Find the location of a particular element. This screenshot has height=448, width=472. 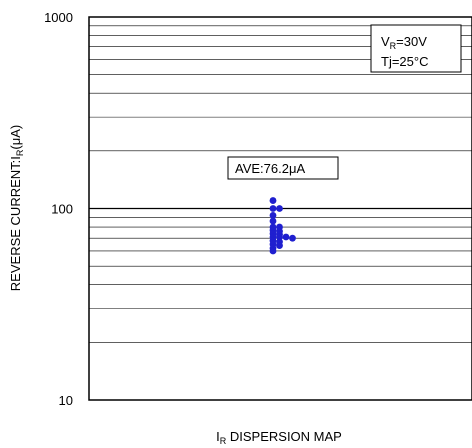

y-tick-label: 100 is located at coordinates (62, 209).